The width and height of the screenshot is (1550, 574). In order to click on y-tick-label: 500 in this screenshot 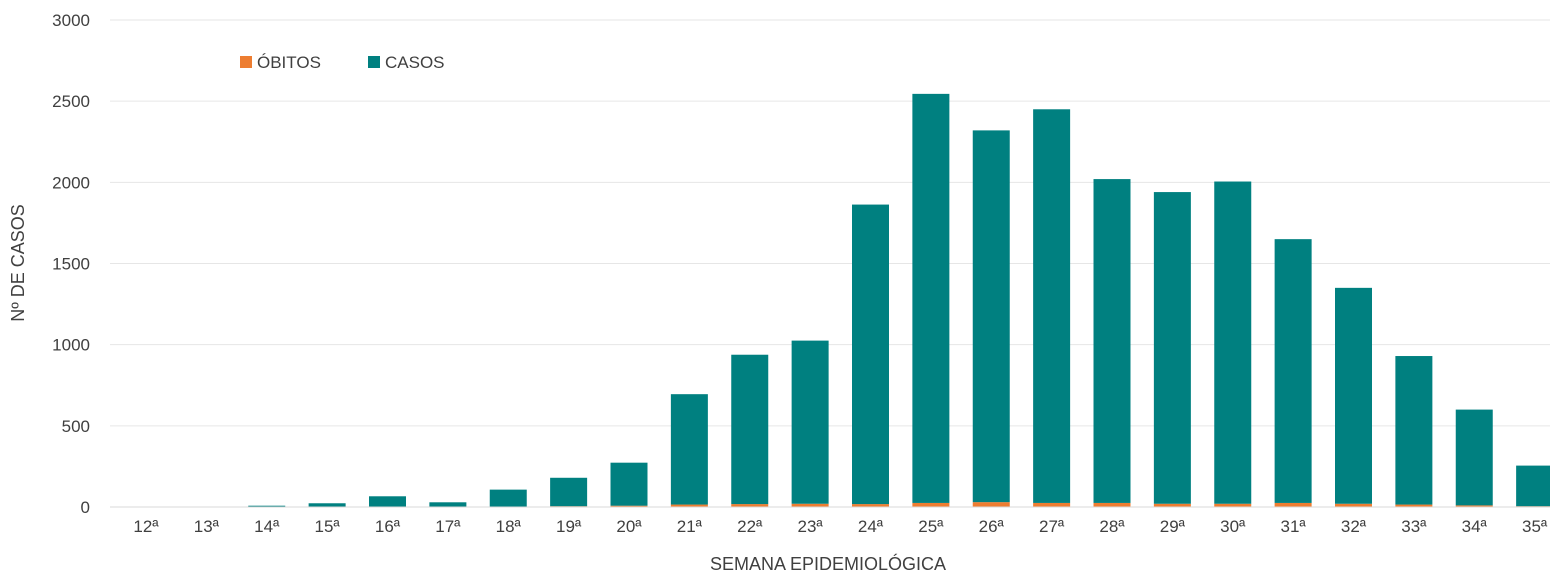, I will do `click(76, 426)`.